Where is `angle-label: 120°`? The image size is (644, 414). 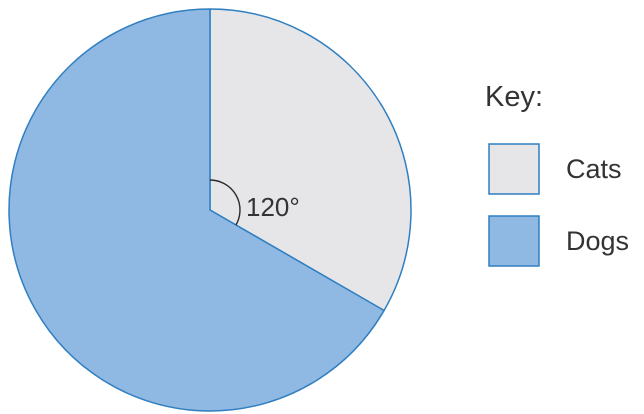
angle-label: 120° is located at coordinates (273, 207).